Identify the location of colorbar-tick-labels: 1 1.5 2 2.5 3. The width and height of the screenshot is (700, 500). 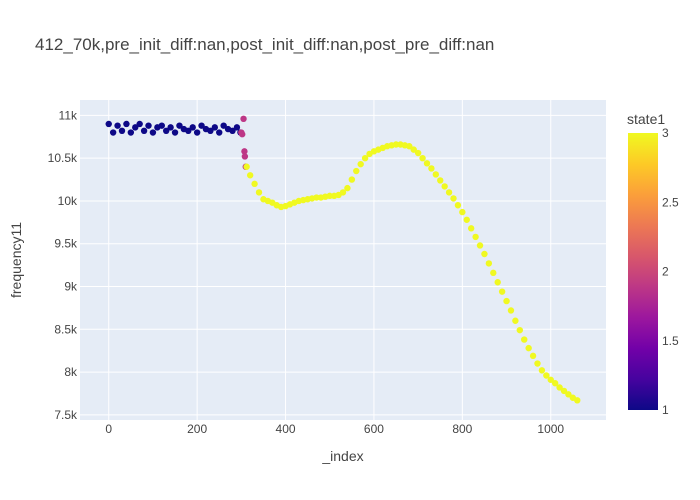
(670, 271).